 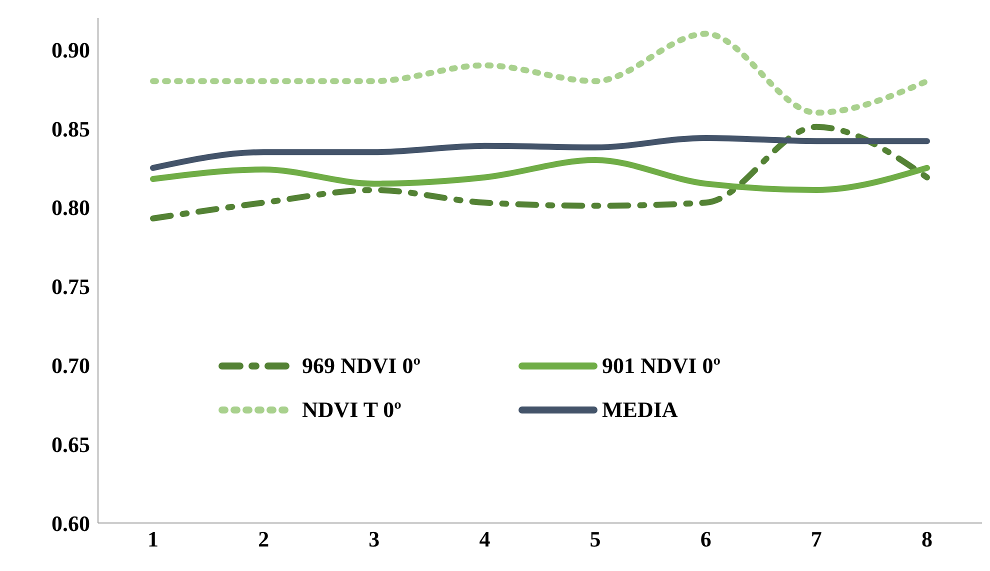 I want to click on legend-label: 969 NDVI 0º, so click(x=361, y=366).